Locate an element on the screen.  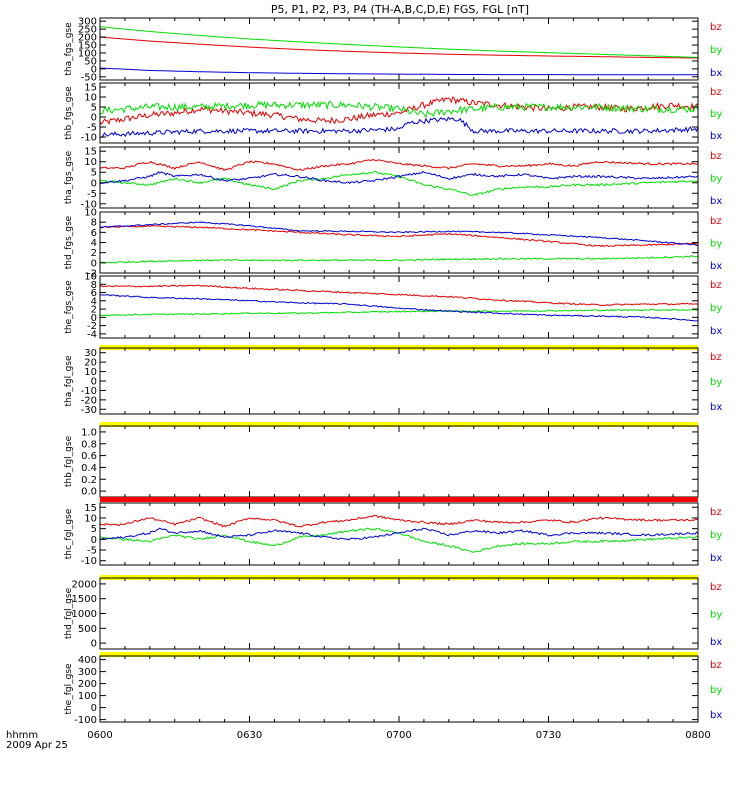
y-tick-label: 250 is located at coordinates (87, 30).